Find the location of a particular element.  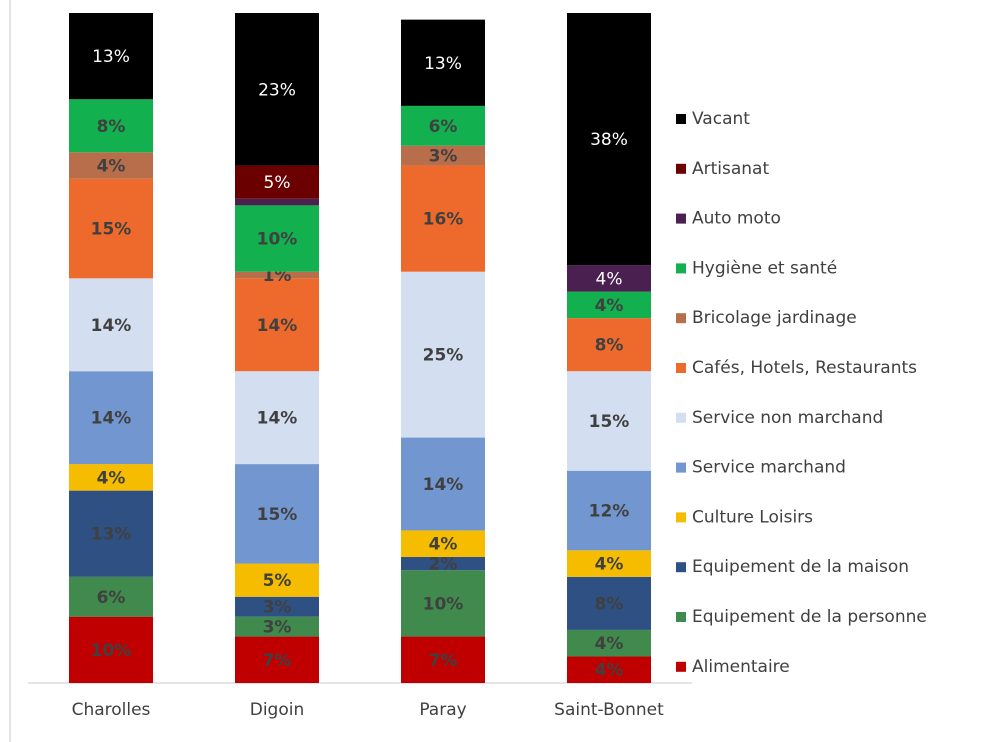

data-label: 5% is located at coordinates (277, 183).